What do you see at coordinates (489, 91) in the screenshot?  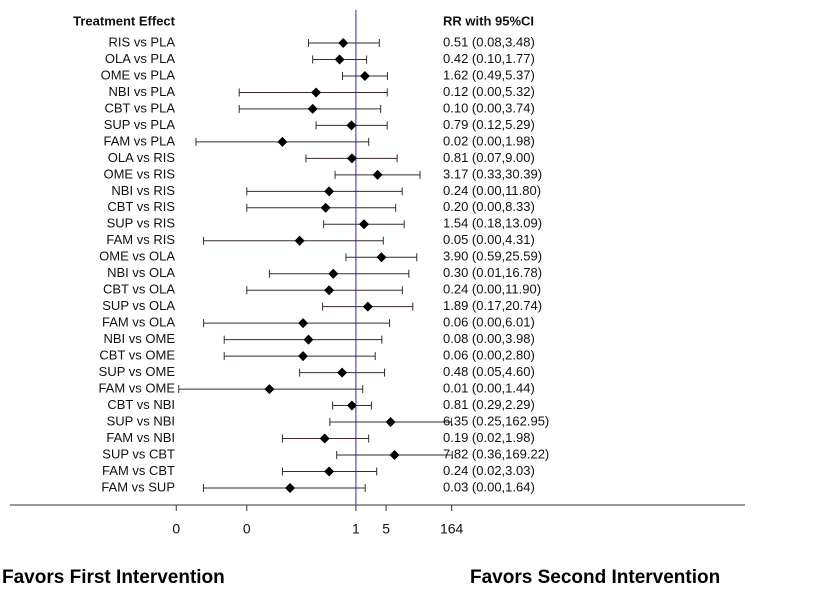 I see `value-label: 0.12 (0.00,5.32)` at bounding box center [489, 91].